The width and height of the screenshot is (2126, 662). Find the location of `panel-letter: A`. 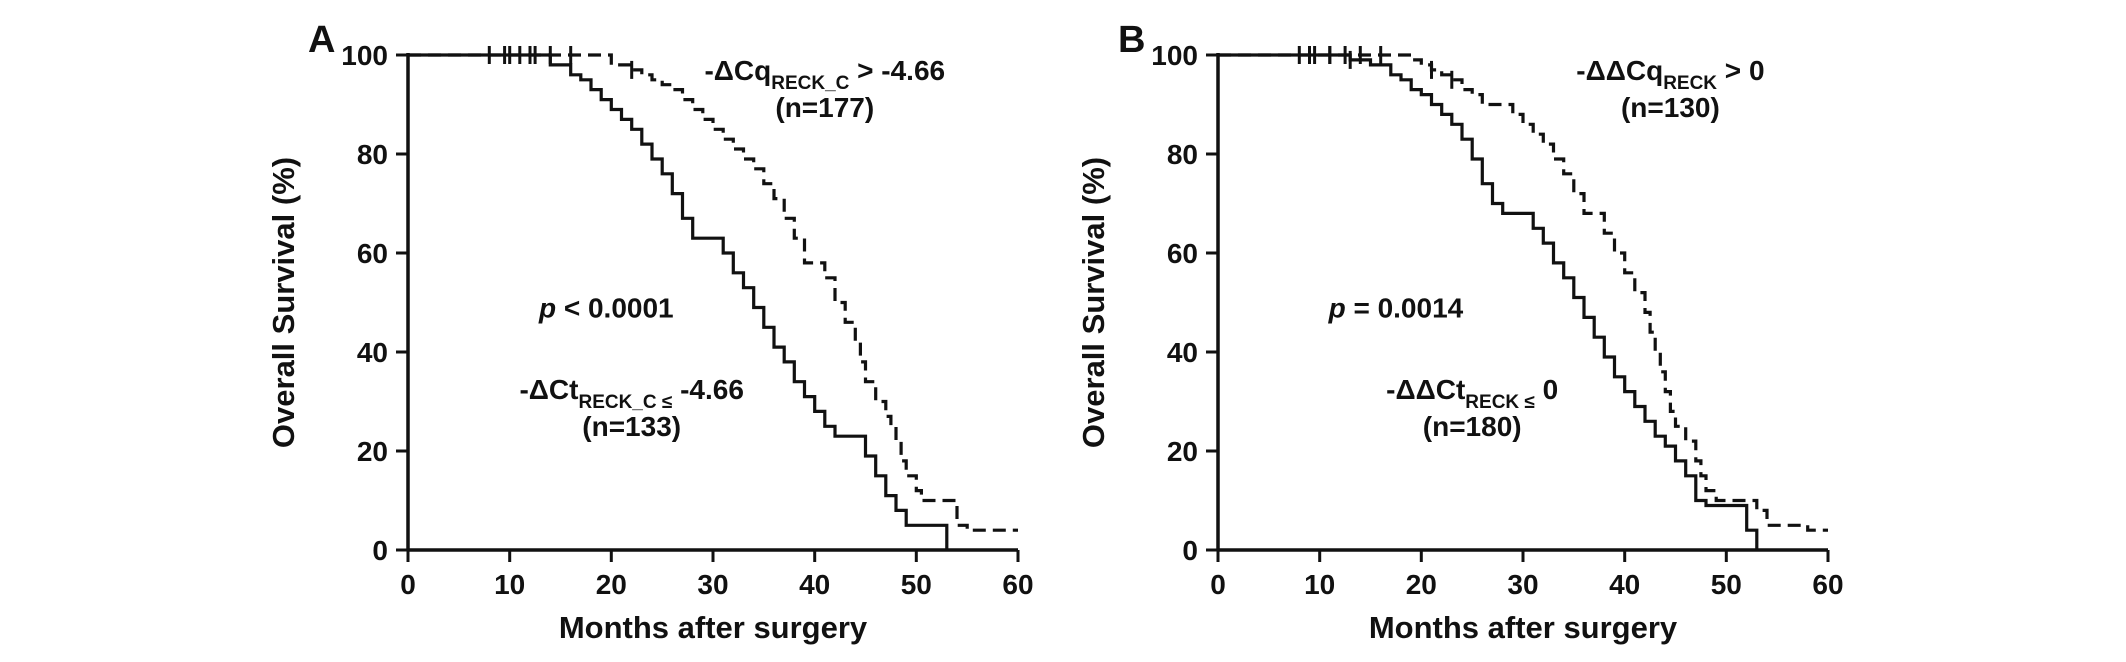

panel-letter: A is located at coordinates (321, 40).